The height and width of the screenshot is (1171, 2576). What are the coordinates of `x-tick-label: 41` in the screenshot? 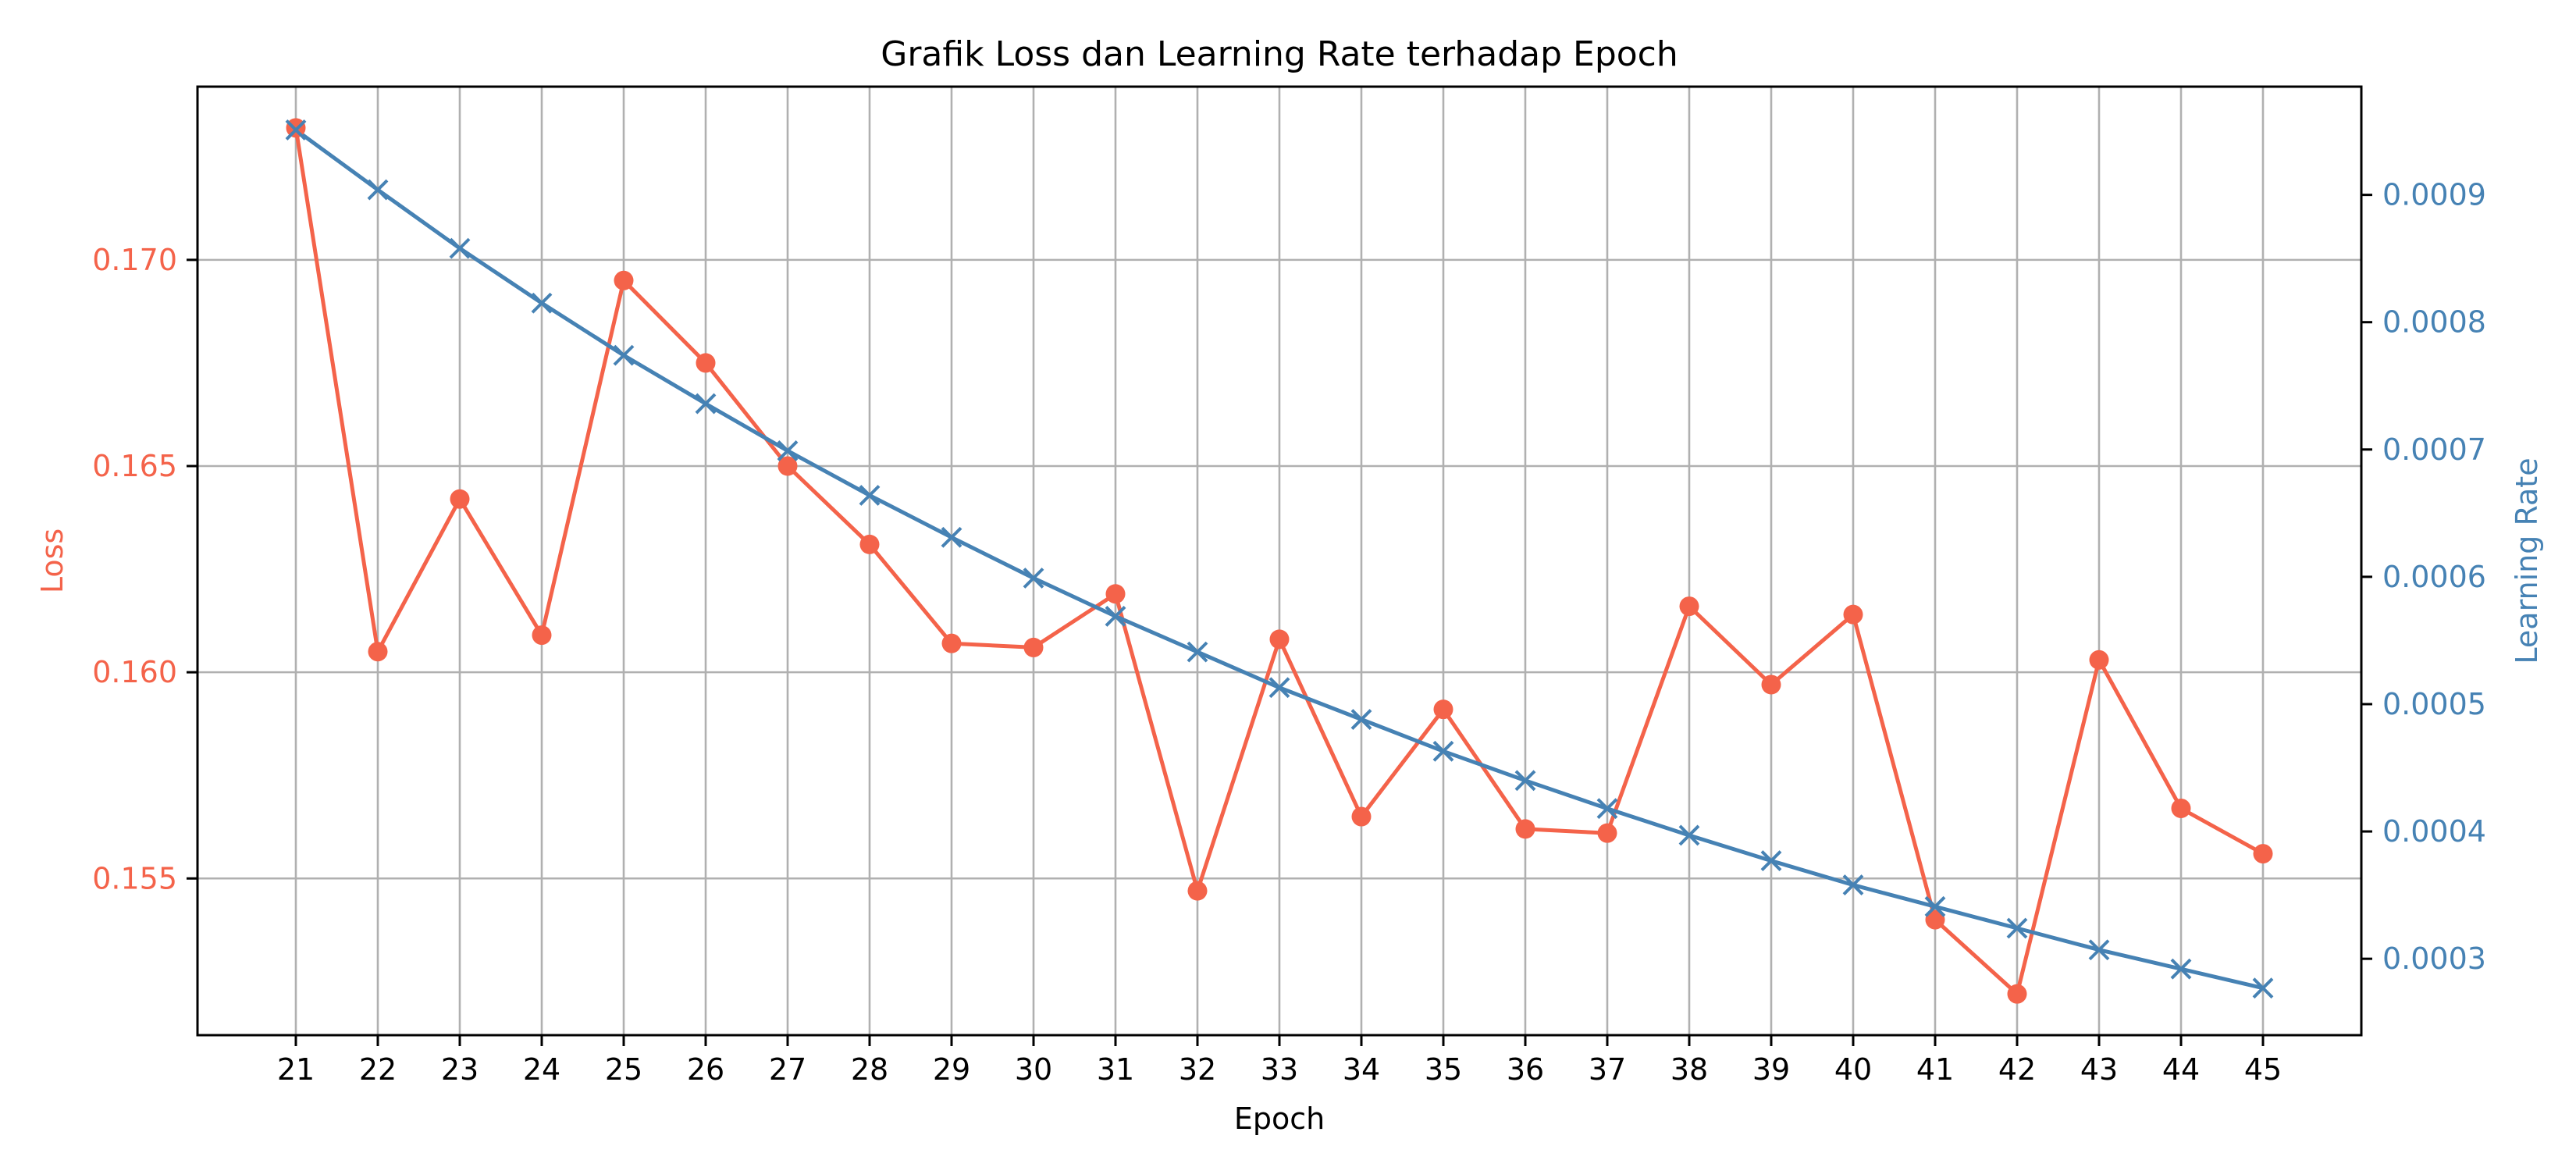 It's located at (1935, 1069).